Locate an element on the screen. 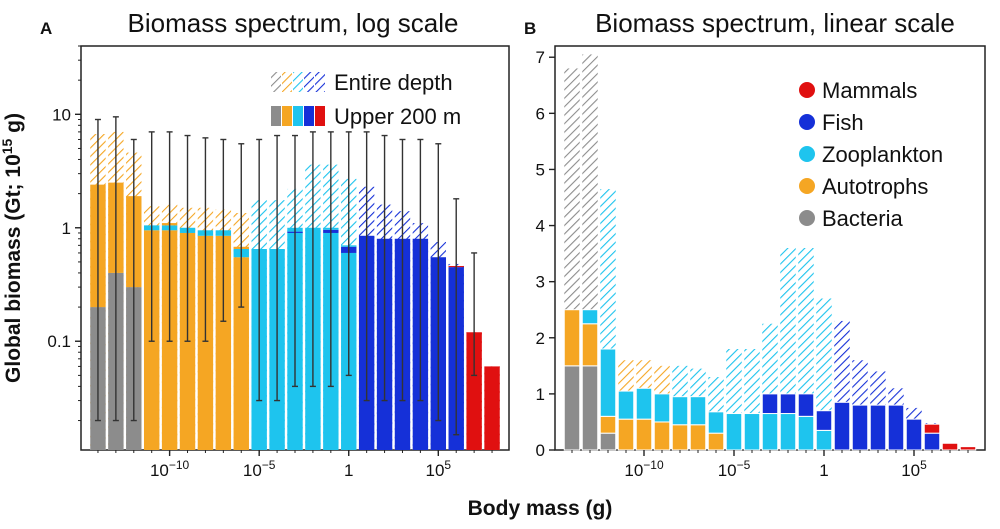  y-tick-label: 6 is located at coordinates (540, 113).